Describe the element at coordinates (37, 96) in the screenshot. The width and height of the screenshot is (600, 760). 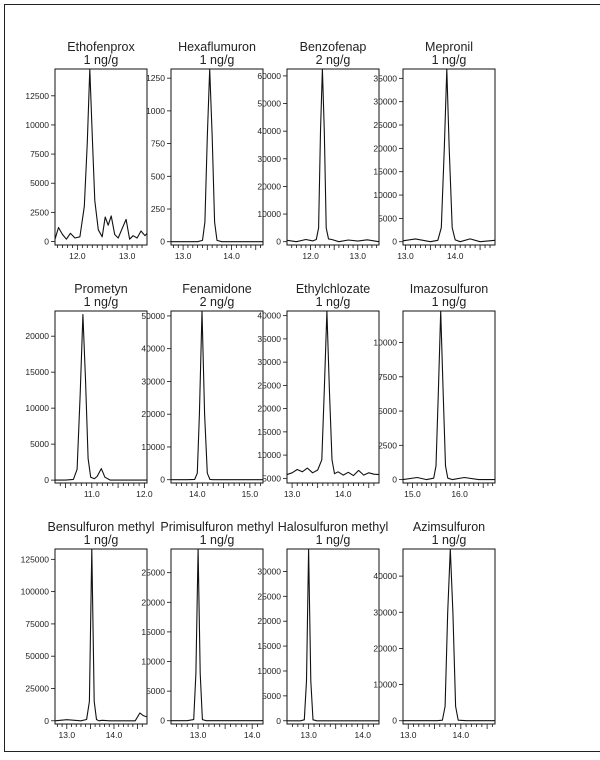
I see `y-tick-label: 12500` at that location.